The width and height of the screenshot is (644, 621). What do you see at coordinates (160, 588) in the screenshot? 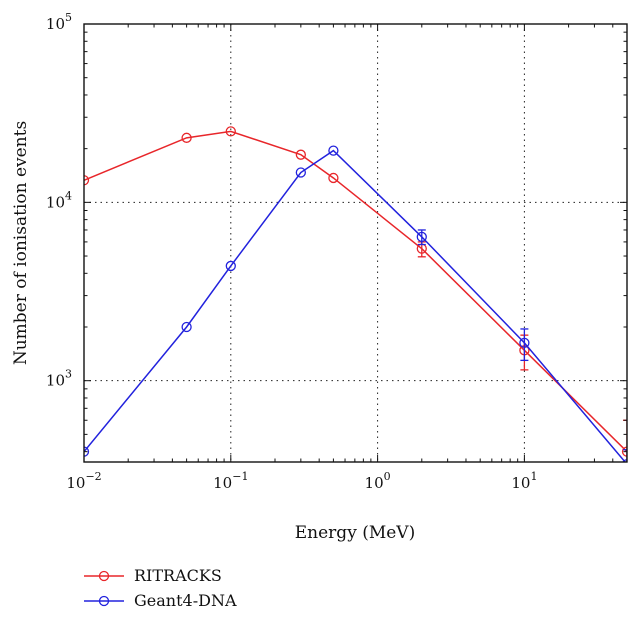
I see `legend: RITRACKS Geant4-DNA` at bounding box center [160, 588].